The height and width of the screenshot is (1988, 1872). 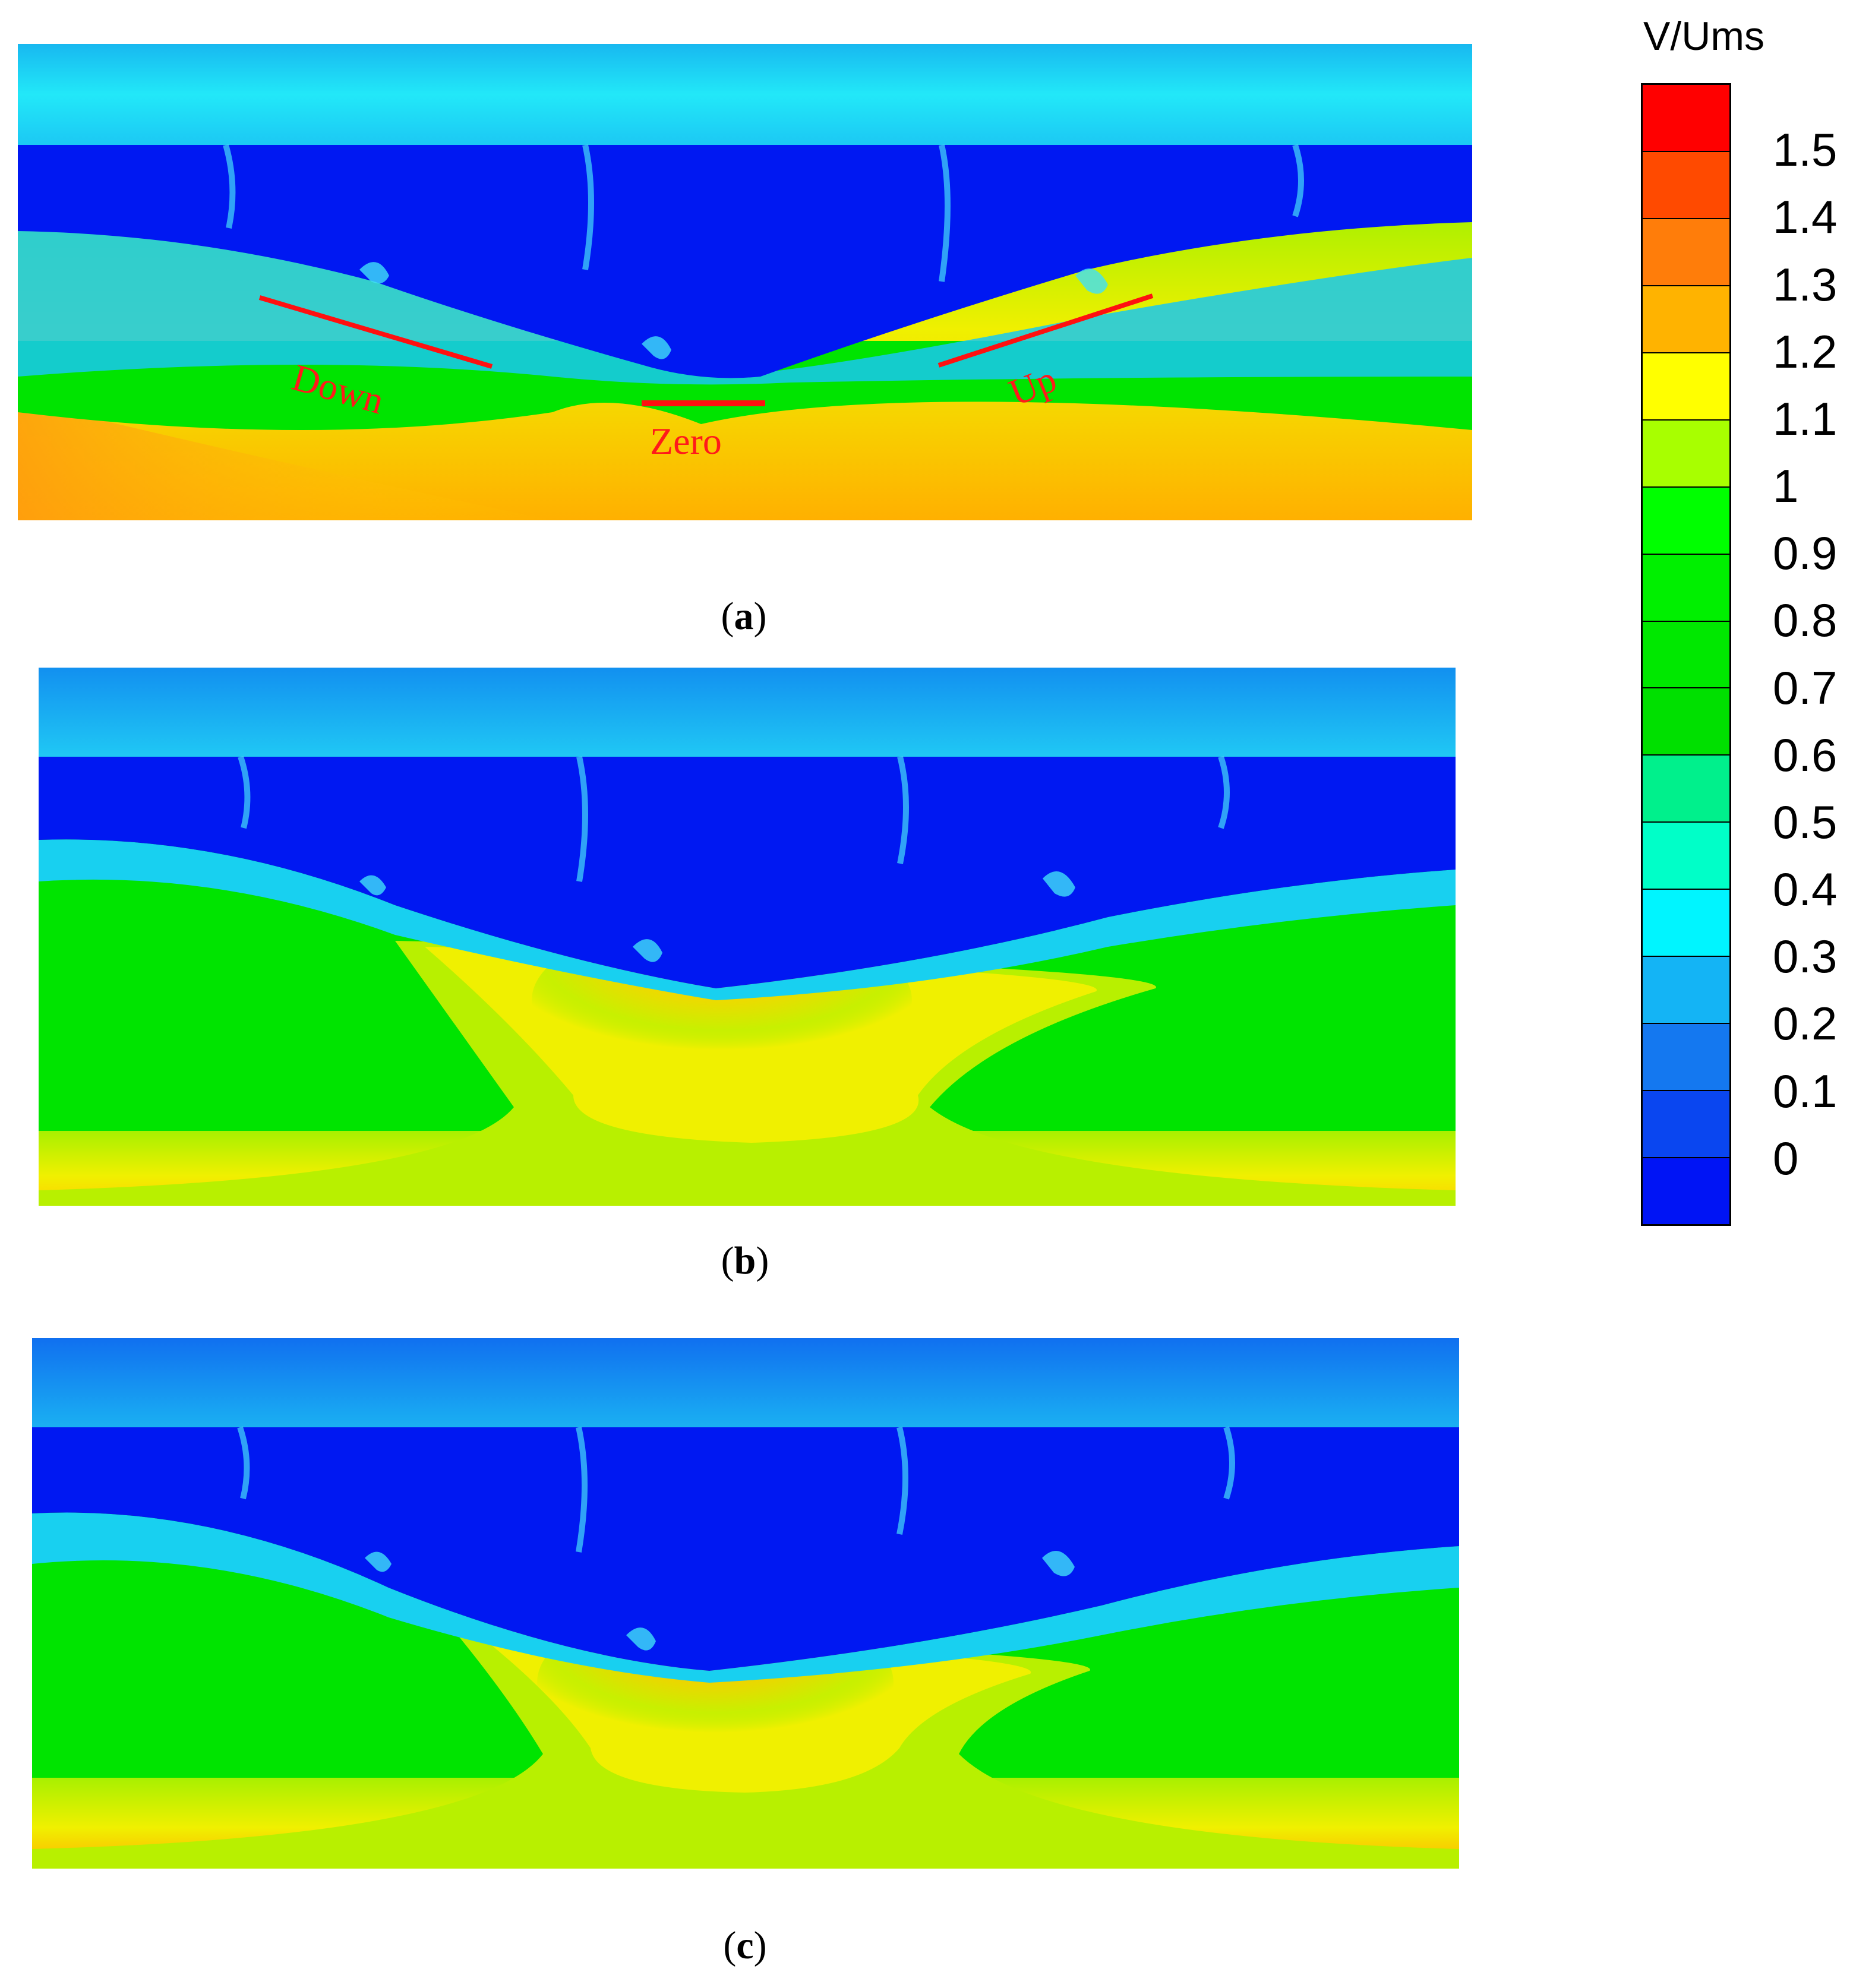 I want to click on zero-label: Zero, so click(x=686, y=441).